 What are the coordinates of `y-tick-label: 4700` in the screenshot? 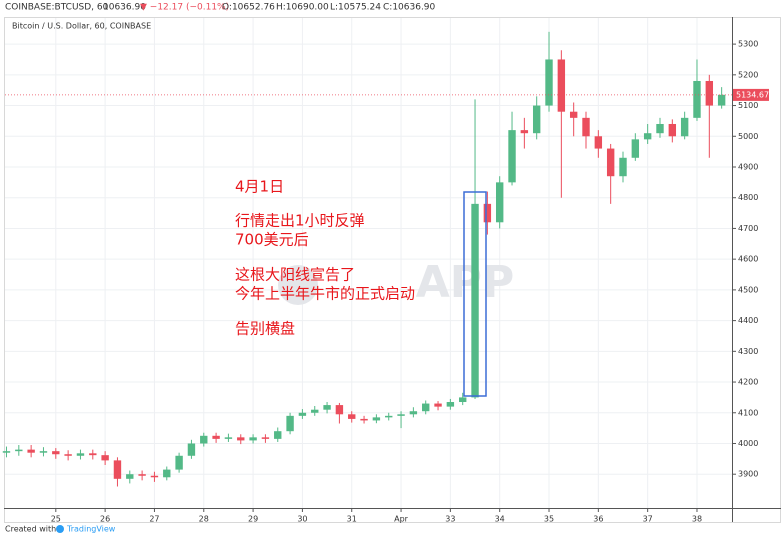 It's located at (748, 228).